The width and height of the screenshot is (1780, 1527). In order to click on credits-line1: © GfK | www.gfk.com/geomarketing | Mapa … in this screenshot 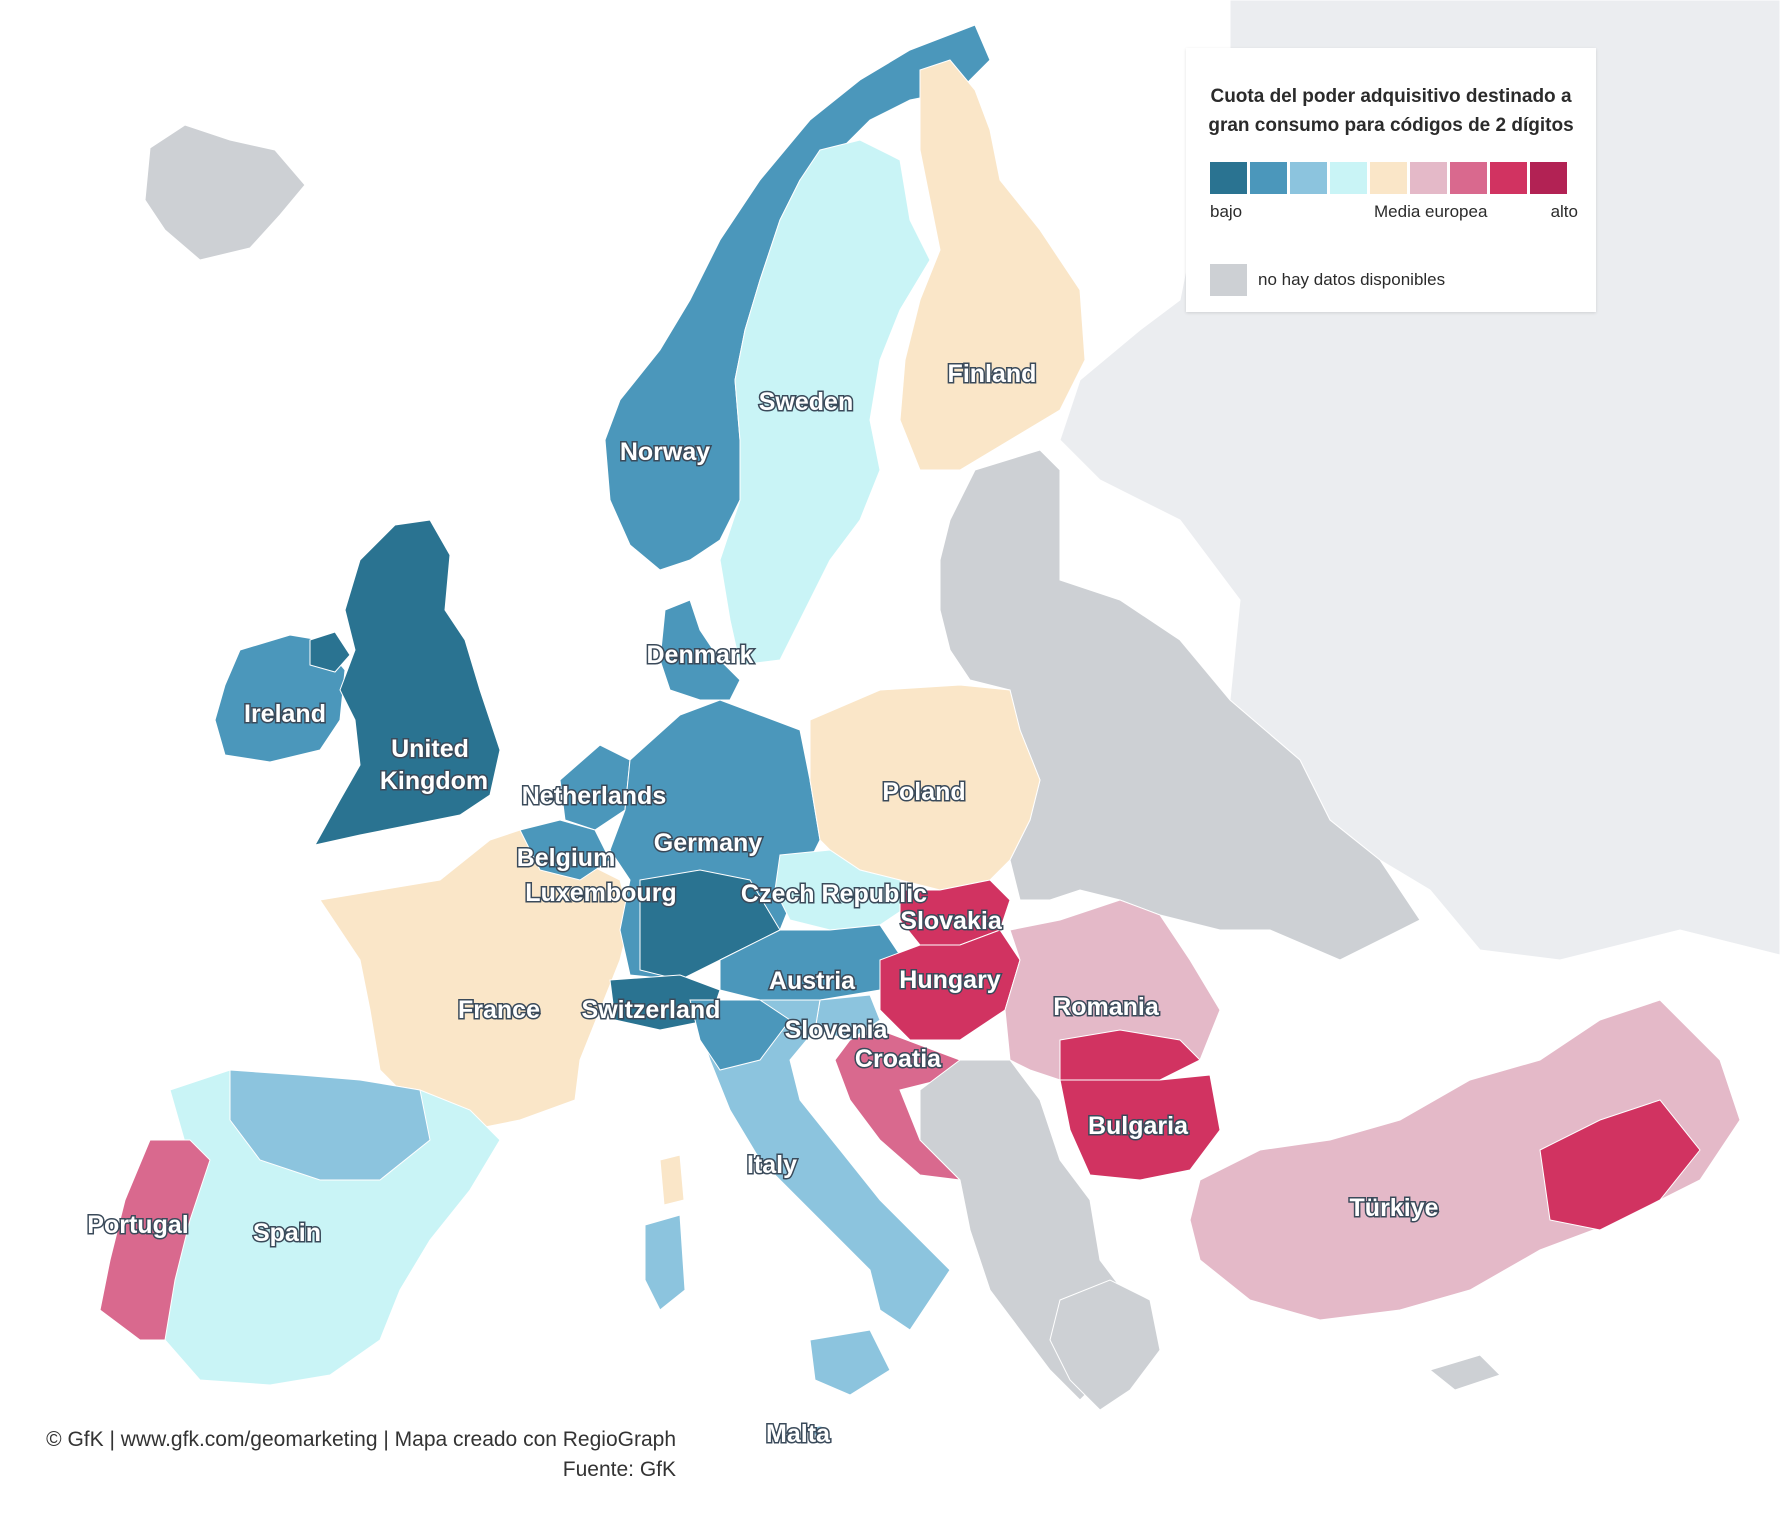, I will do `click(361, 1439)`.